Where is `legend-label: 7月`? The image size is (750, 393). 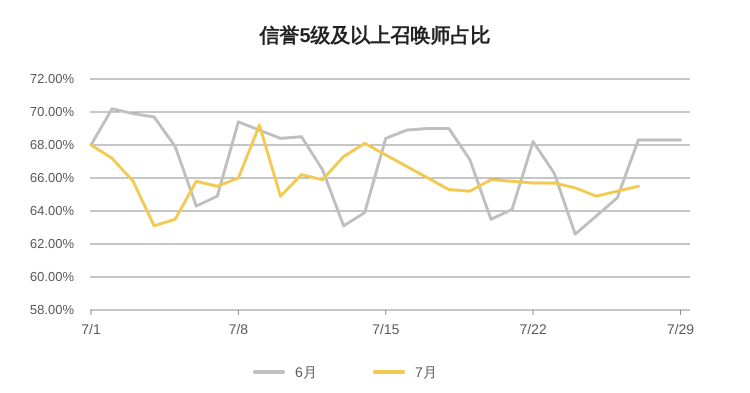
legend-label: 7月 is located at coordinates (426, 372).